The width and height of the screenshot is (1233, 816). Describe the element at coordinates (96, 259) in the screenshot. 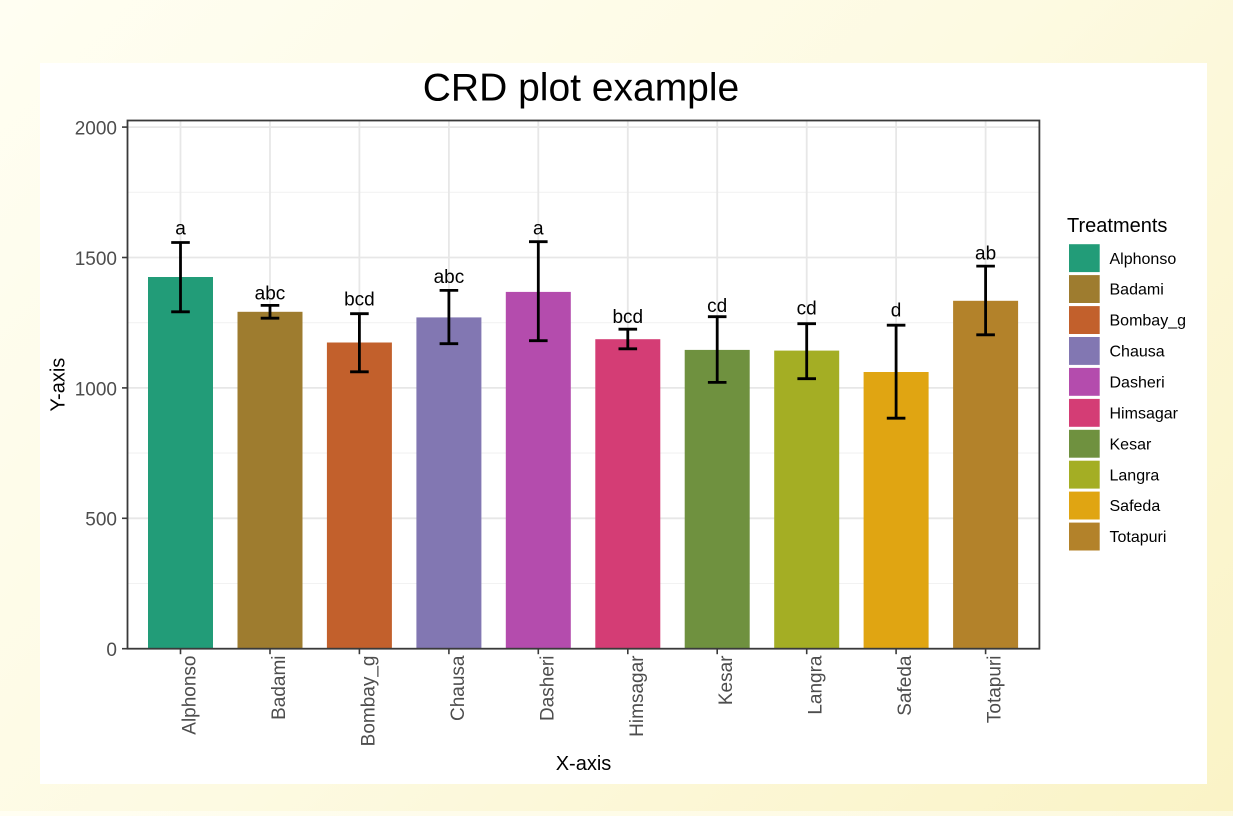

I see `svg-text: 1500` at that location.